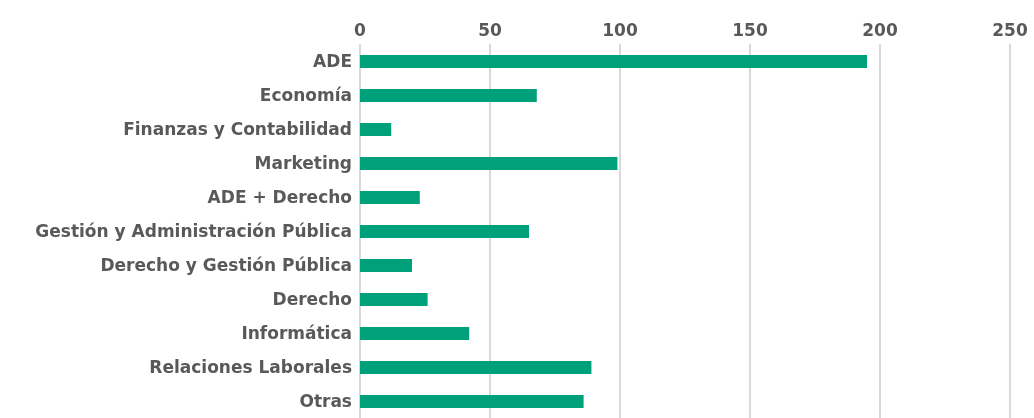  I want to click on y-tick-label: Otras, so click(325, 401).